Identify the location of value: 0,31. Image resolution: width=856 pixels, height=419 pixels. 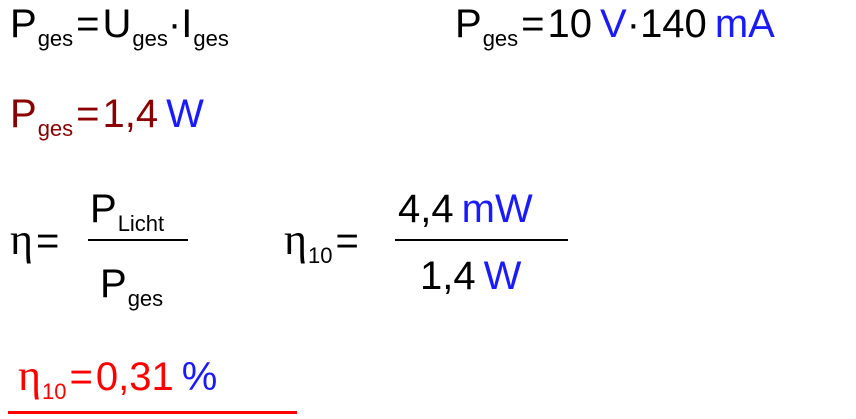
(134, 377).